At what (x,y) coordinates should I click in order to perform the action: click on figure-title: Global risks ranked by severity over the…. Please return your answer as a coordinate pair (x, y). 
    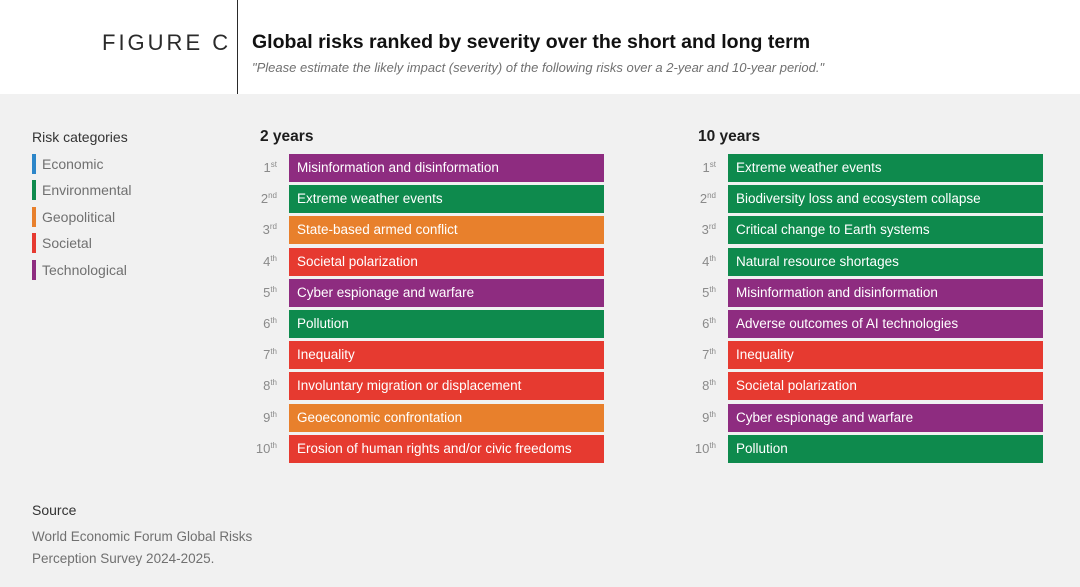
    Looking at the image, I should click on (531, 42).